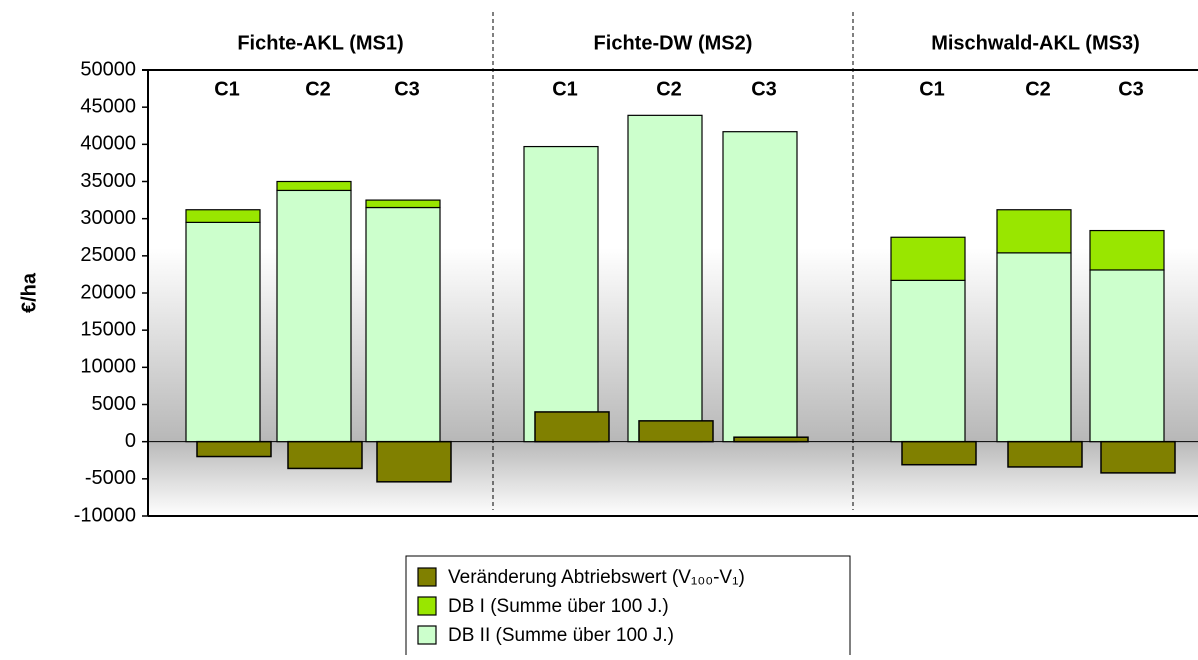  What do you see at coordinates (558, 606) in the screenshot?
I see `legend-label: DB I (Summe über 100 J.)` at bounding box center [558, 606].